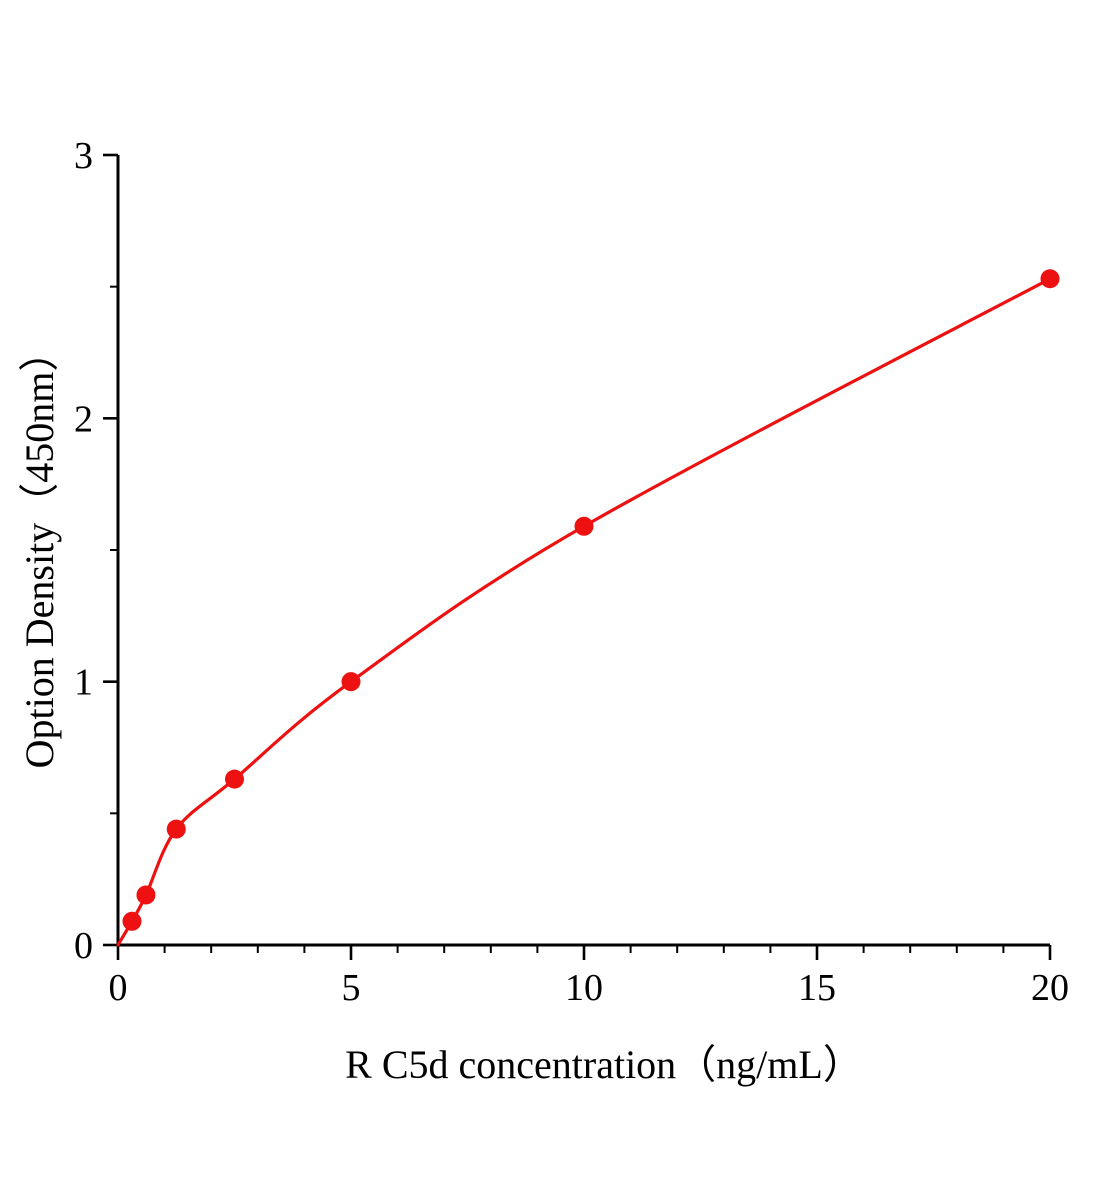 Image resolution: width=1104 pixels, height=1200 pixels. I want to click on y-tick-label: 1, so click(83, 683).